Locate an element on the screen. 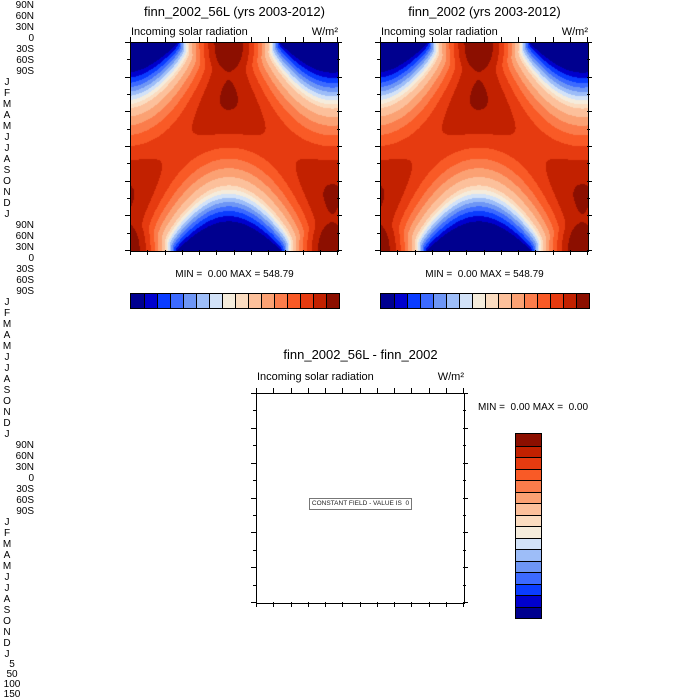 This screenshot has height=700, width=700. panel2-colorbar is located at coordinates (485, 301).